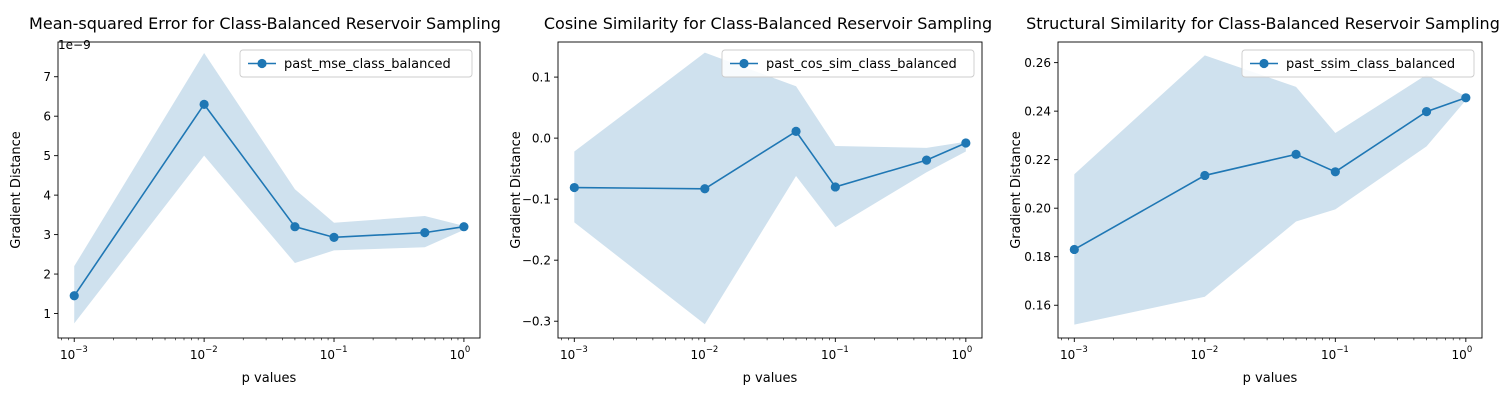 The width and height of the screenshot is (1500, 400). I want to click on y-tick-label: 1, so click(47, 314).